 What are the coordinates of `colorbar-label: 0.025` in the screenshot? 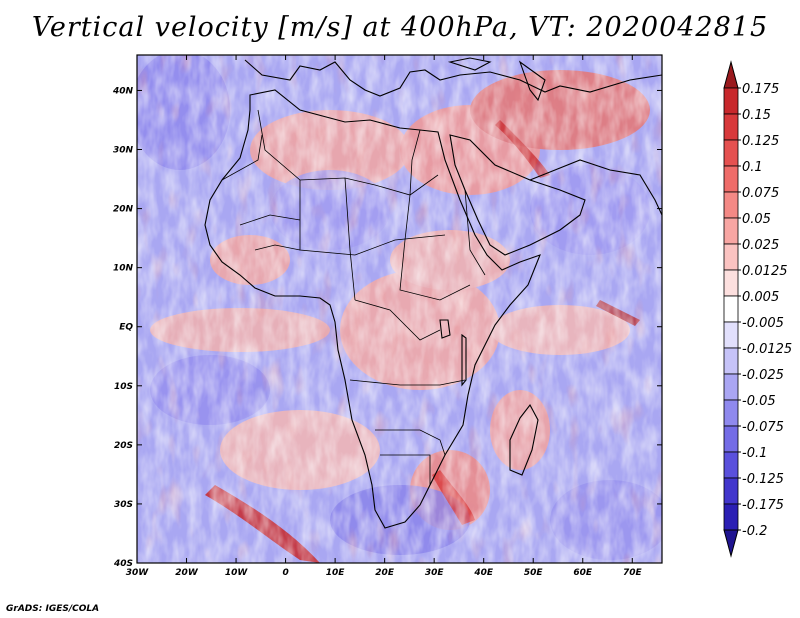 It's located at (760, 245).